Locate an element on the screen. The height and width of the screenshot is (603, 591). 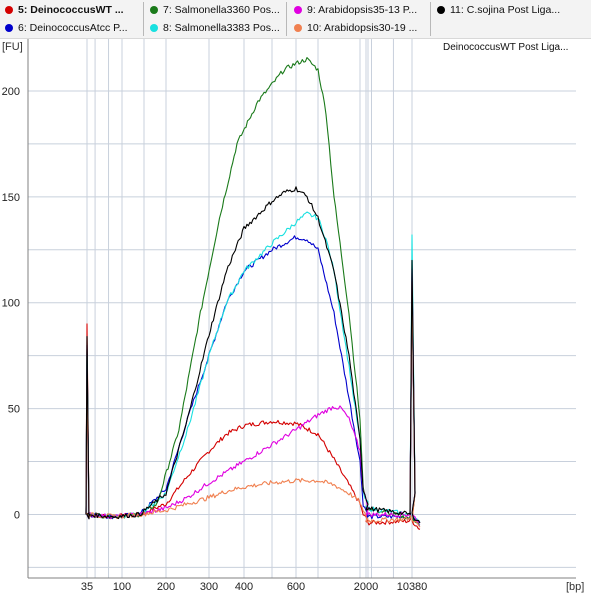
x-tick-label: 300 is located at coordinates (209, 587).